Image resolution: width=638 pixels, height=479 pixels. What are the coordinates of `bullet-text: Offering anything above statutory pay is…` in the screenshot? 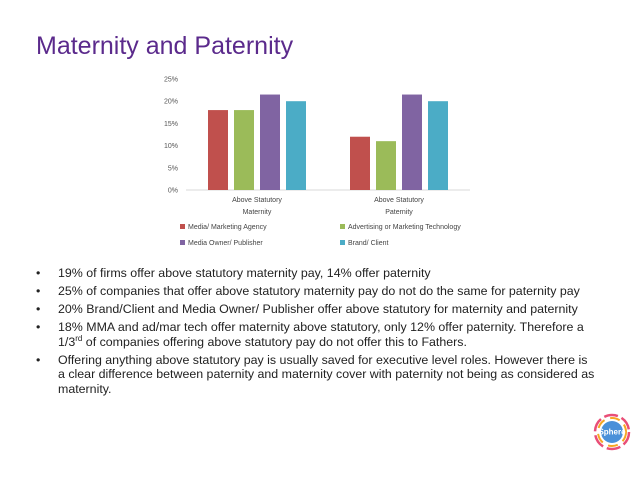 It's located at (326, 374).